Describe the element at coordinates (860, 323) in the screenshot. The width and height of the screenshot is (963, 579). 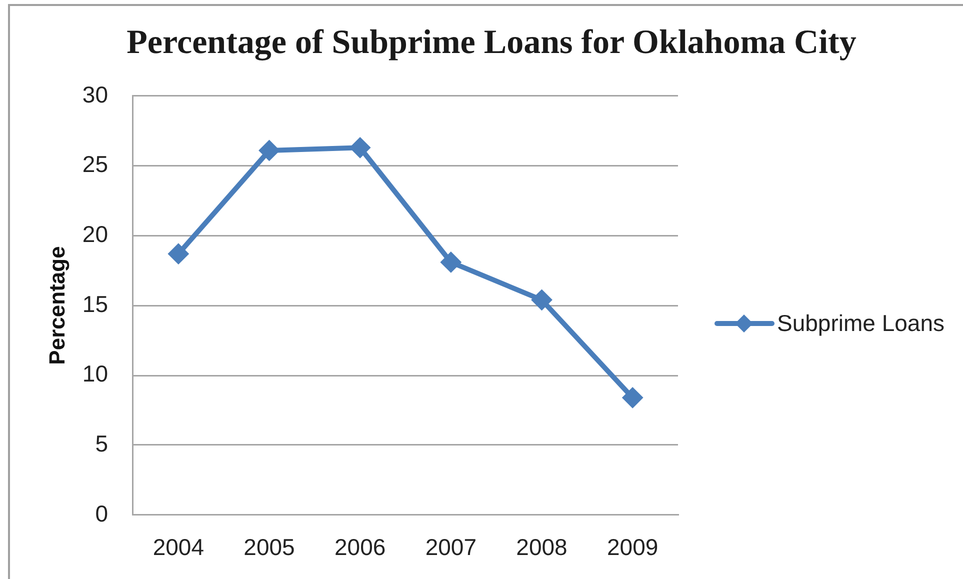
I see `legend-label: Subprime Loans` at that location.